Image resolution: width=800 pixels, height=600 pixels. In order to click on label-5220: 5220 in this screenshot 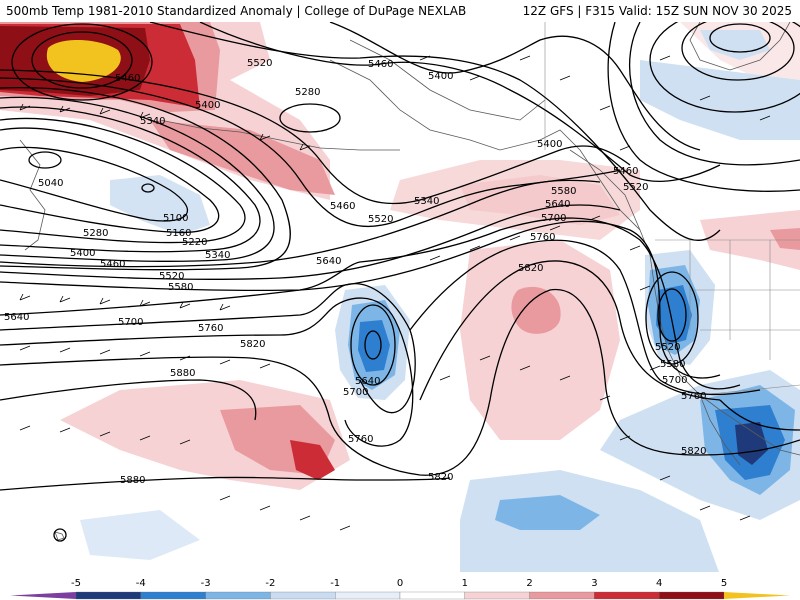, I will do `click(194, 242)`.